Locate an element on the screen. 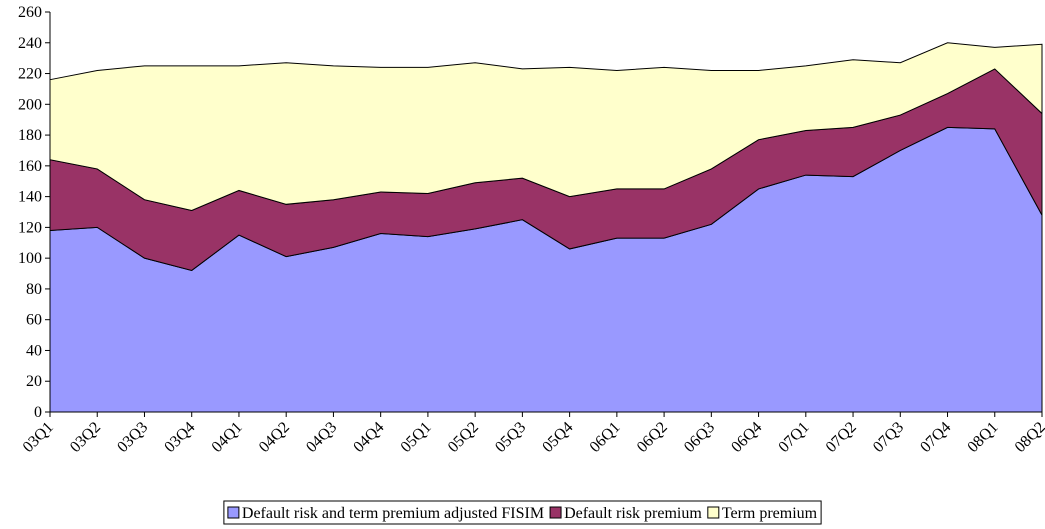 The height and width of the screenshot is (529, 1045). legend-label: Term premium is located at coordinates (770, 513).